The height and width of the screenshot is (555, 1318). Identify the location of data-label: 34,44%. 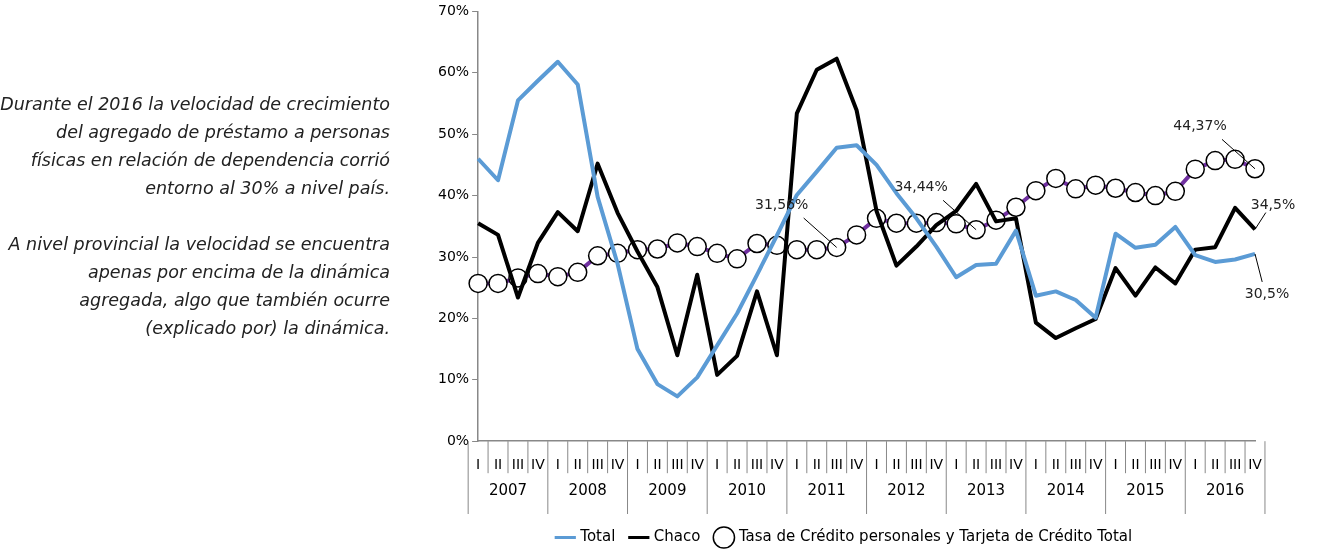
(921, 186).